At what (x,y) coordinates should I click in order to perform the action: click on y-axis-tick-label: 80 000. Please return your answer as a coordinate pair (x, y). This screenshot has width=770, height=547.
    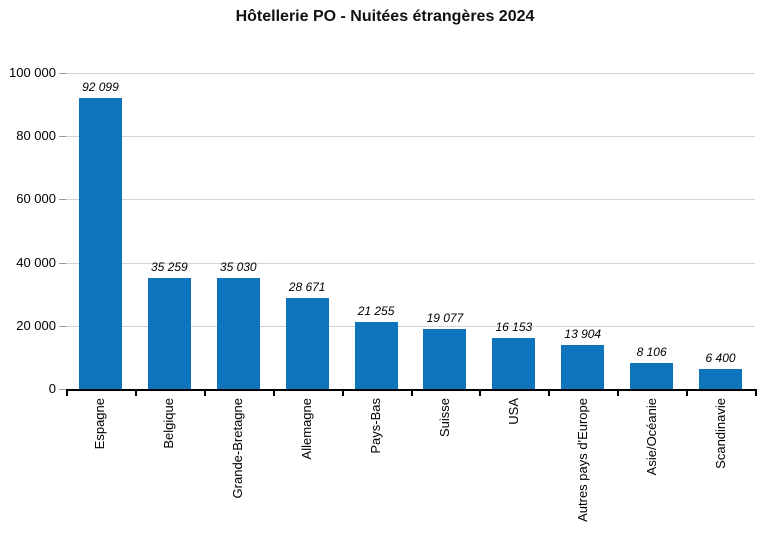
    Looking at the image, I should click on (36, 136).